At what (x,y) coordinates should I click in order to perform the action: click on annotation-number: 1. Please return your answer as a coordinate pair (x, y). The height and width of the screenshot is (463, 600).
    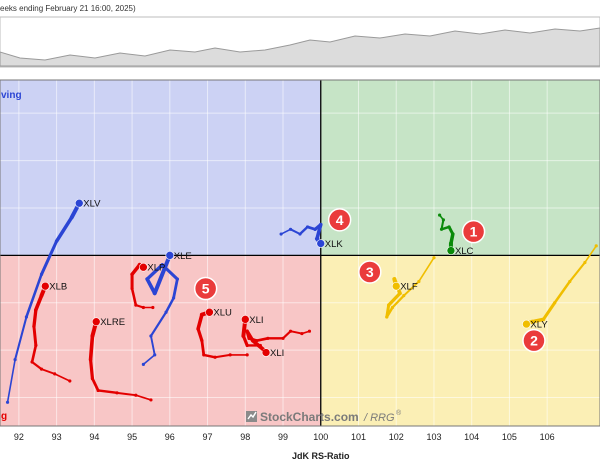
    Looking at the image, I should click on (474, 232).